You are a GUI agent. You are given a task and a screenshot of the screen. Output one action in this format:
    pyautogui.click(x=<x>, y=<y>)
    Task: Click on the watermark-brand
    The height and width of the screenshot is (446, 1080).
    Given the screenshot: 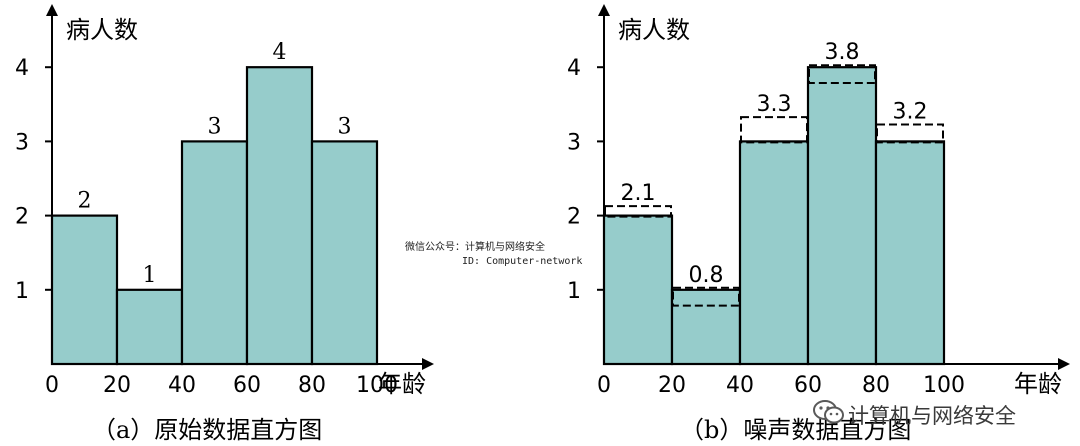 What is the action you would take?
    pyautogui.click(x=829, y=414)
    